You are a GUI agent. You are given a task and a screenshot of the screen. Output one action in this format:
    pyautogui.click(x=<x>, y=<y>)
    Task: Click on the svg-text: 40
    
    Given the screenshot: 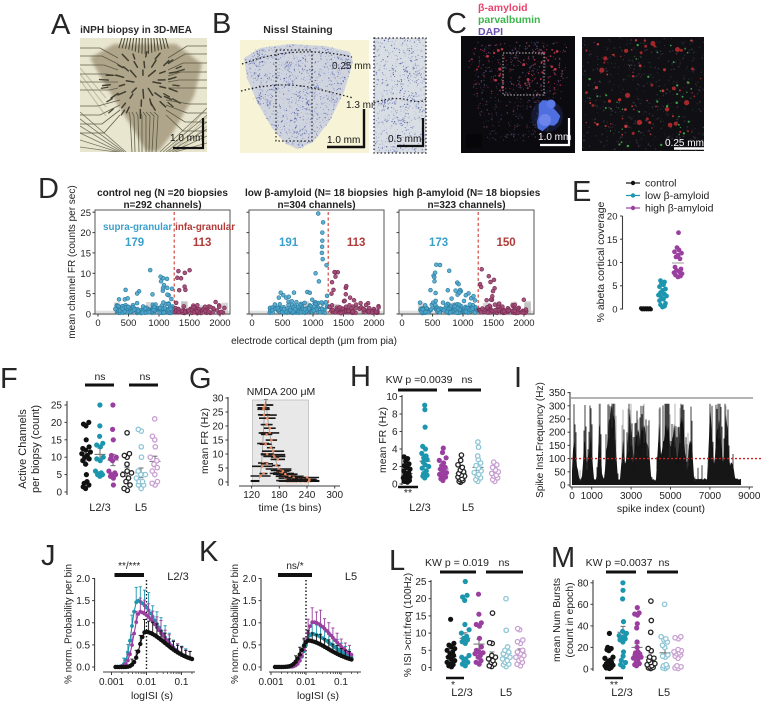 What is the action you would take?
    pyautogui.click(x=583, y=626)
    